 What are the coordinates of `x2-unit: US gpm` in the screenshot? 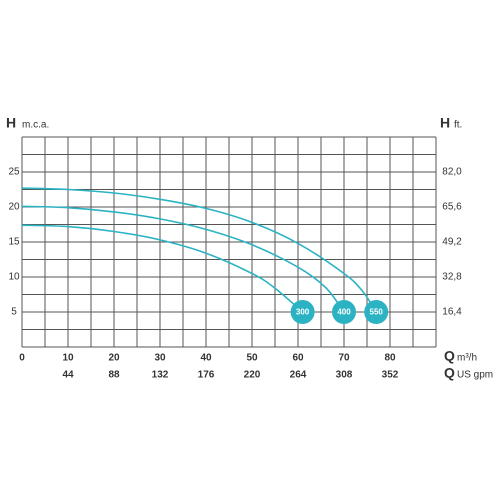 It's located at (475, 375).